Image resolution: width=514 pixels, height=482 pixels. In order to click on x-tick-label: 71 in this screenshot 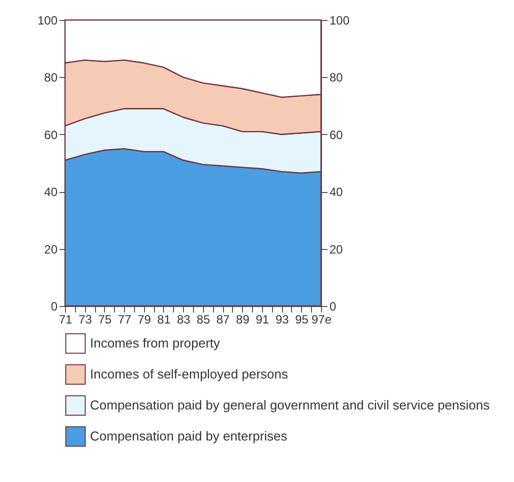, I will do `click(65, 319)`.